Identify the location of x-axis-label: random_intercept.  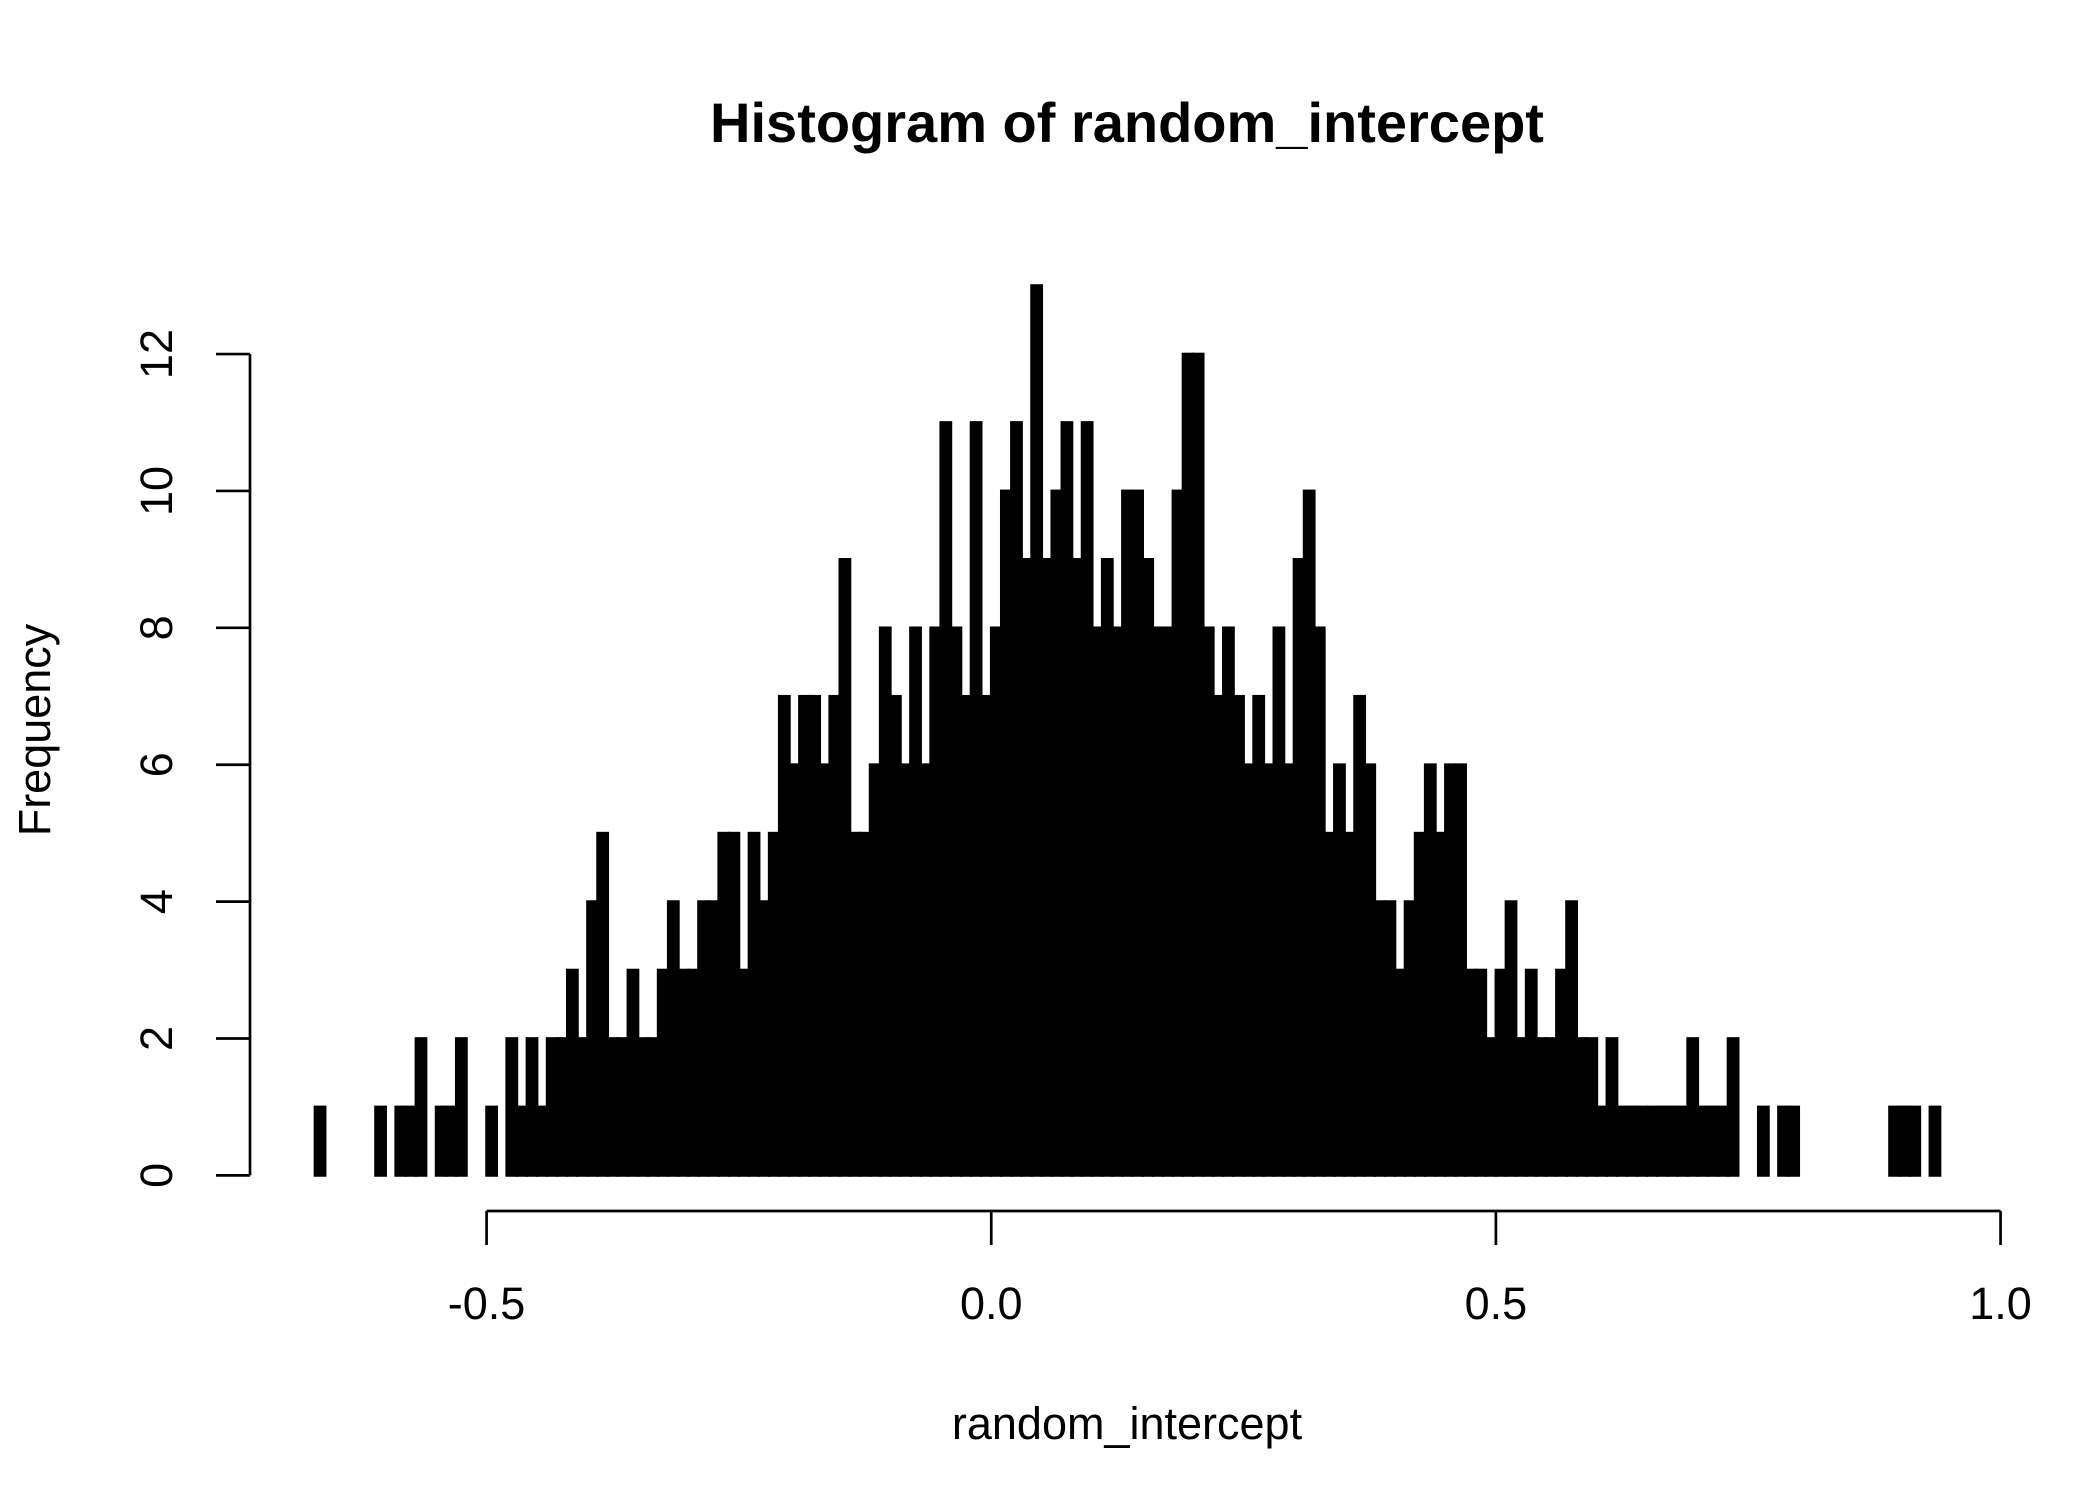
(1127, 1423).